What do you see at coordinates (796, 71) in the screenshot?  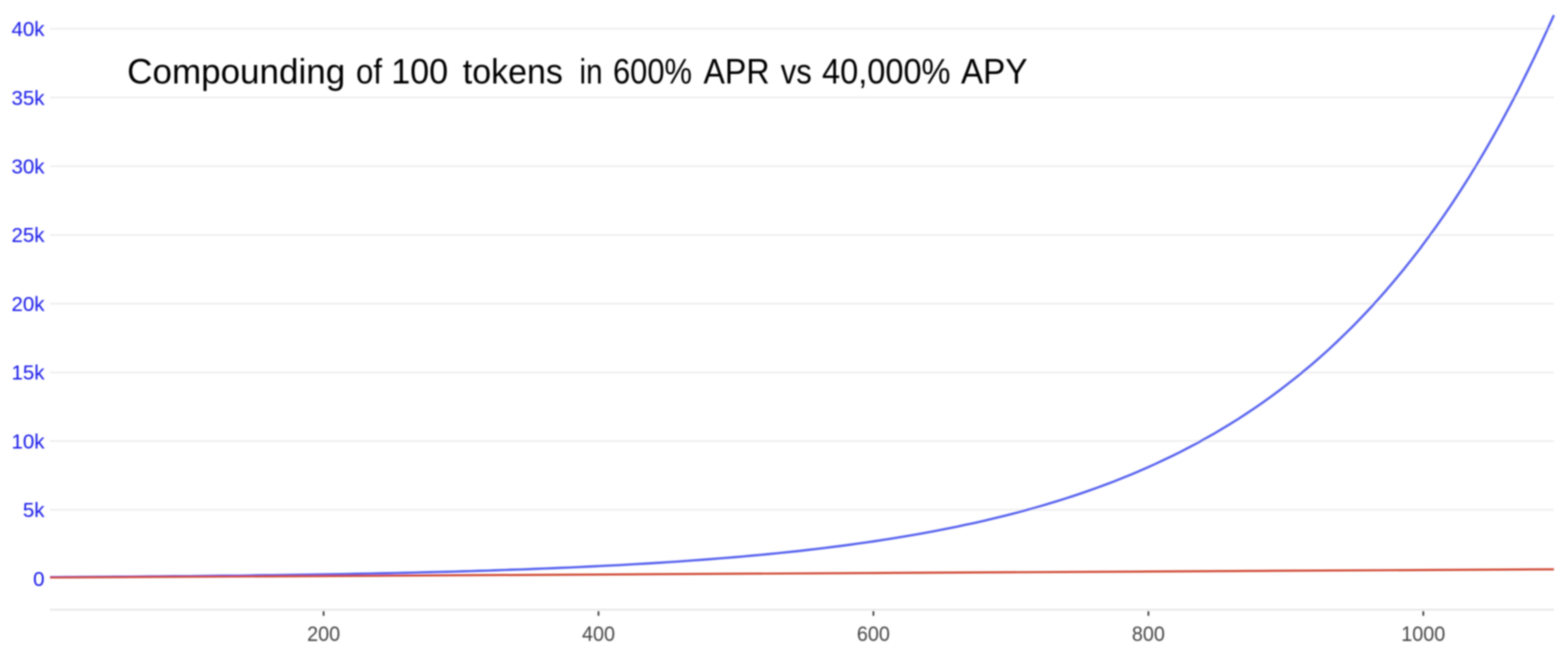 I see `svg-text: vs` at bounding box center [796, 71].